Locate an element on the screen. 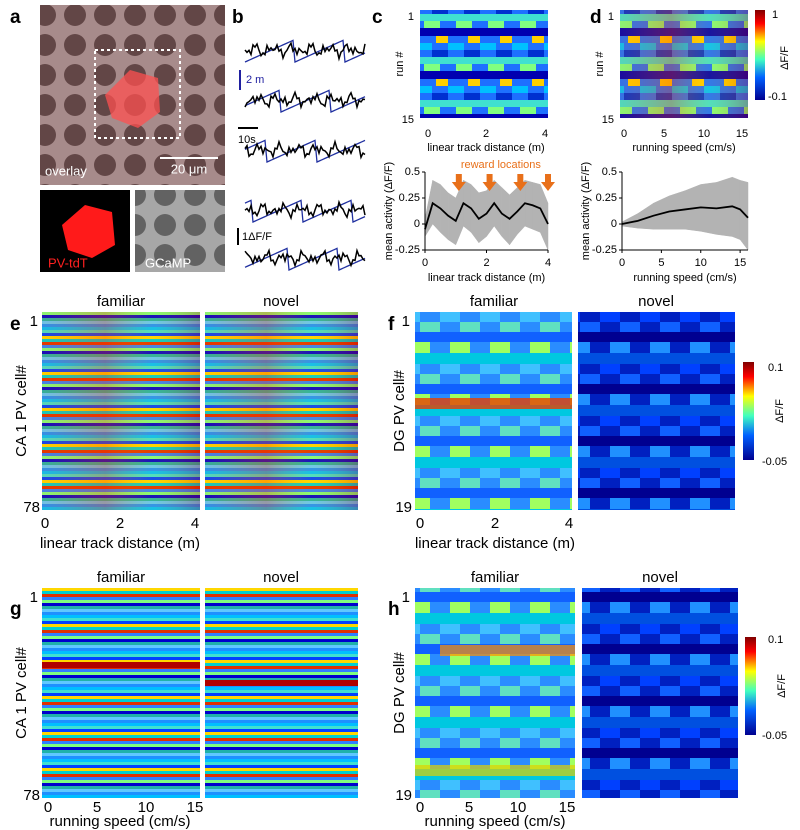 This screenshot has width=800, height=830. y-label: run # is located at coordinates (600, 64).